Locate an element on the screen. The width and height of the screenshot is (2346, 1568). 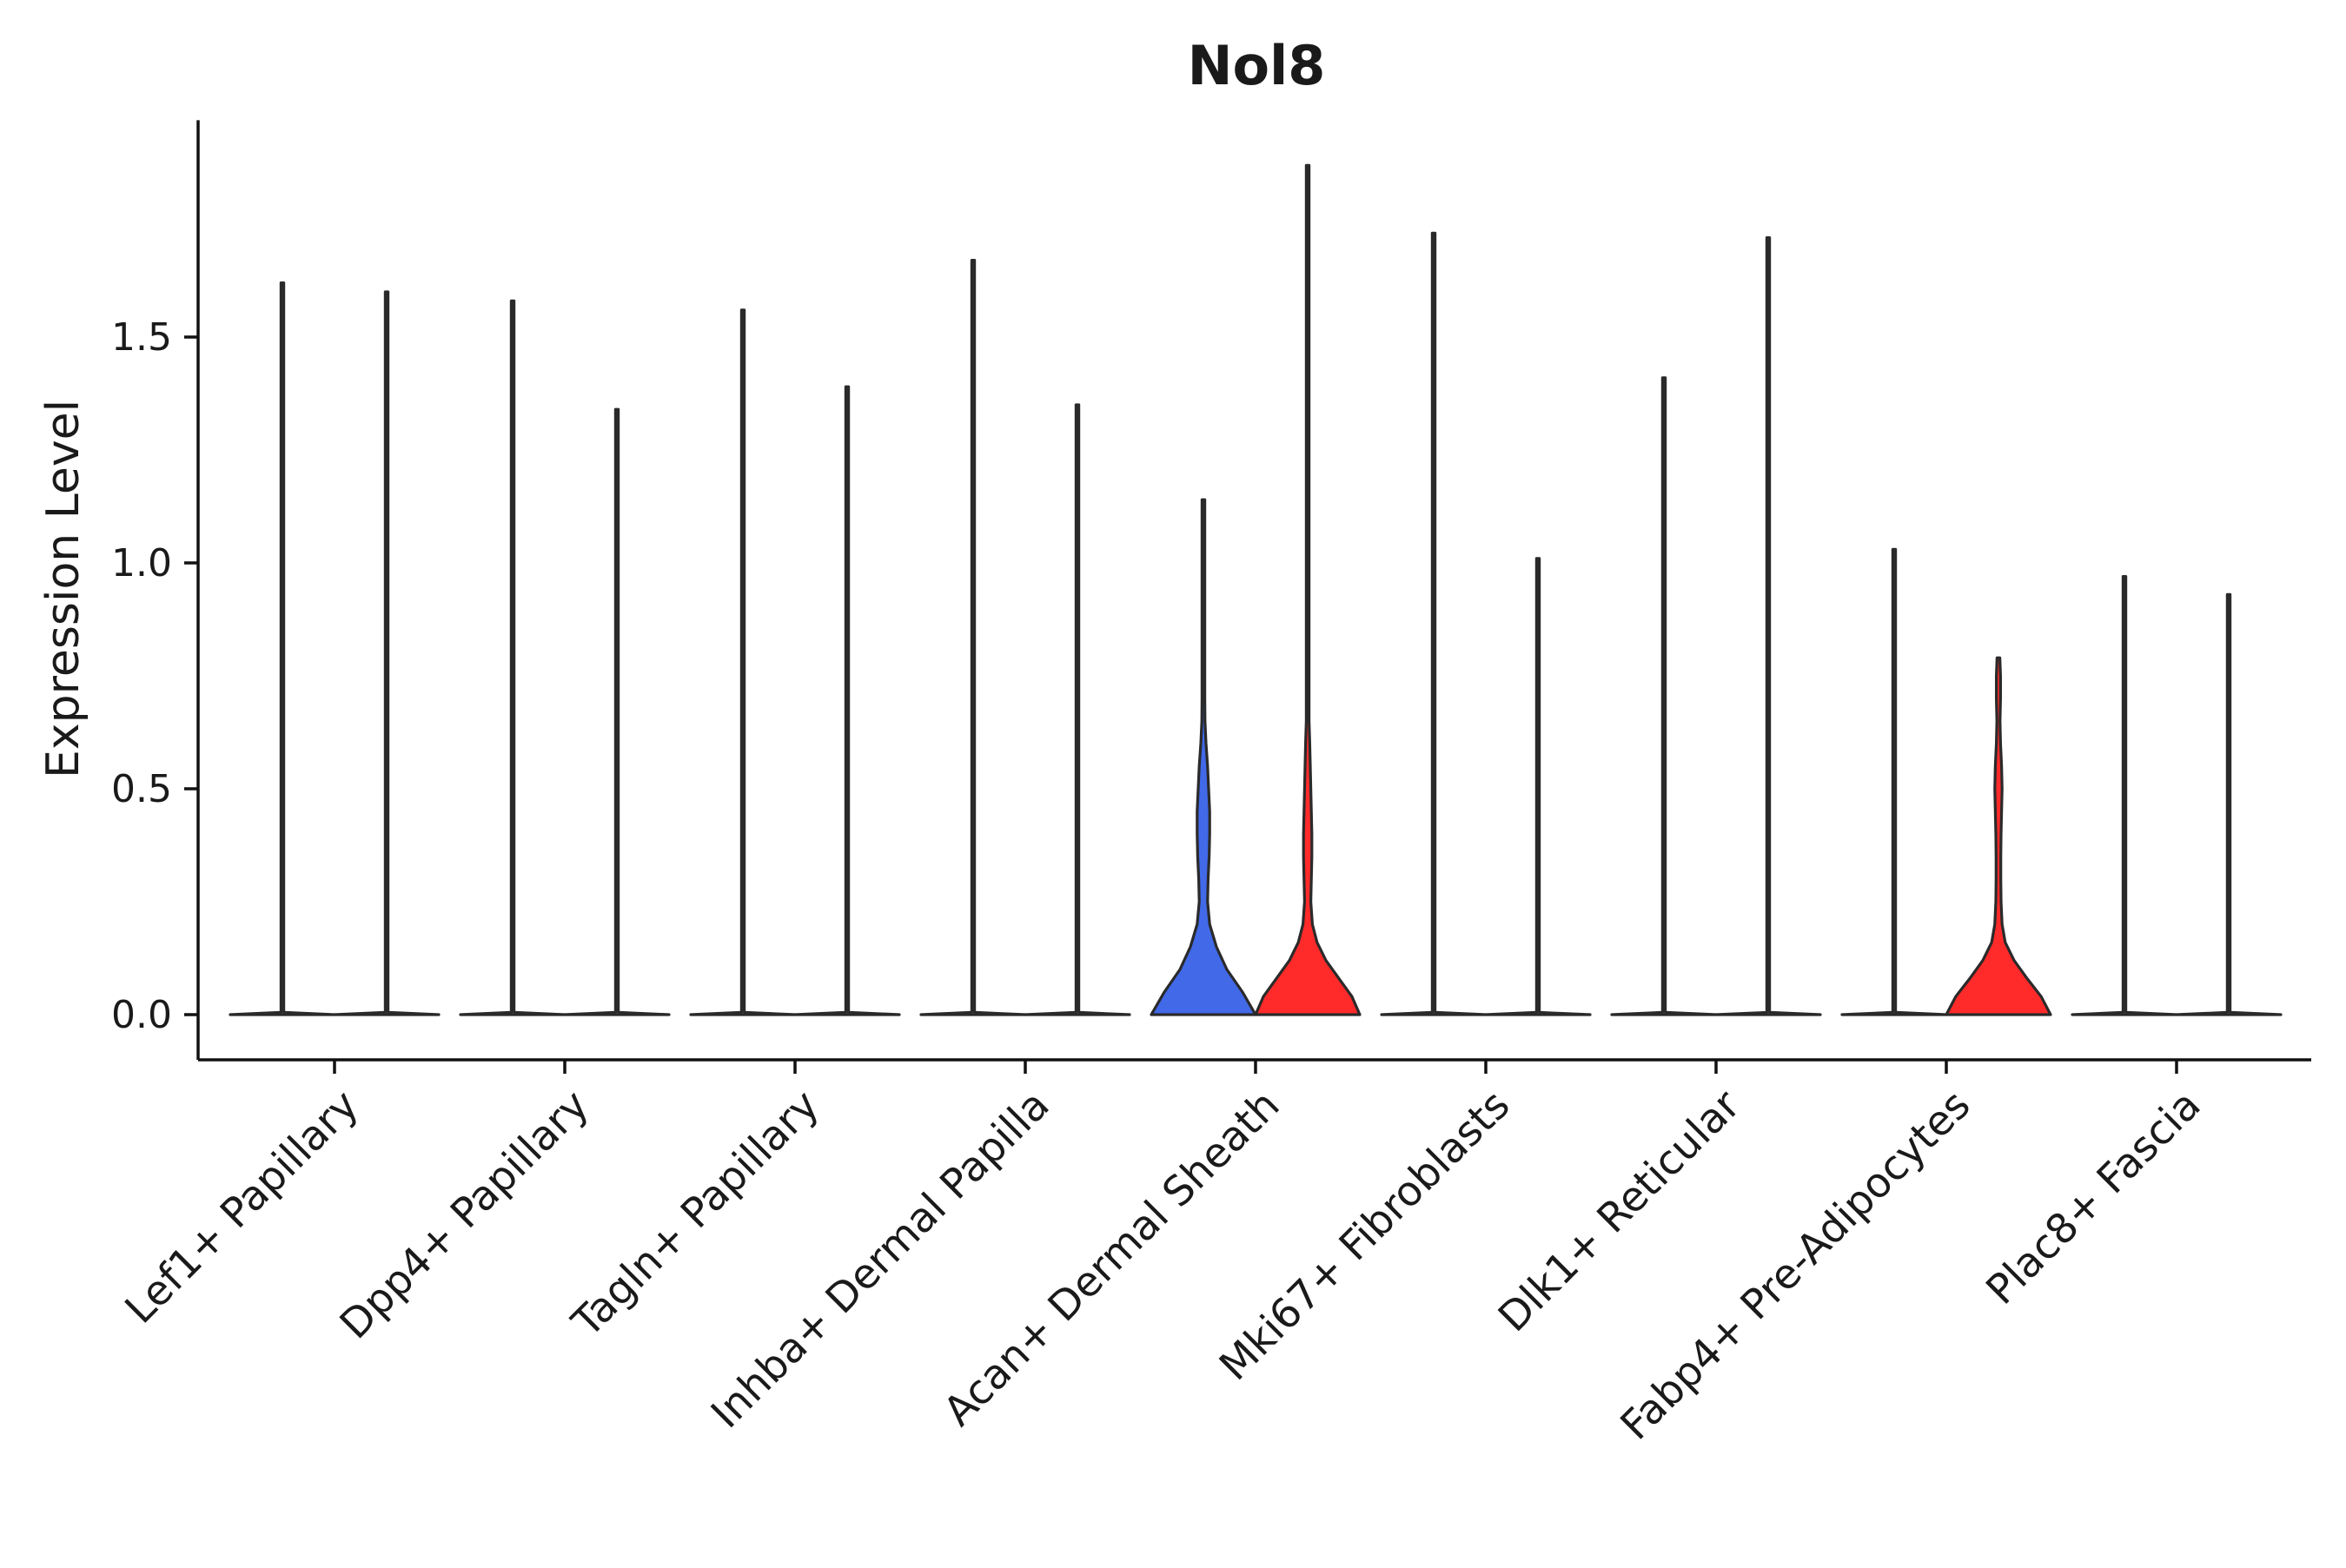
x-tick-label: Lef1+ Papillary is located at coordinates (242, 1207).